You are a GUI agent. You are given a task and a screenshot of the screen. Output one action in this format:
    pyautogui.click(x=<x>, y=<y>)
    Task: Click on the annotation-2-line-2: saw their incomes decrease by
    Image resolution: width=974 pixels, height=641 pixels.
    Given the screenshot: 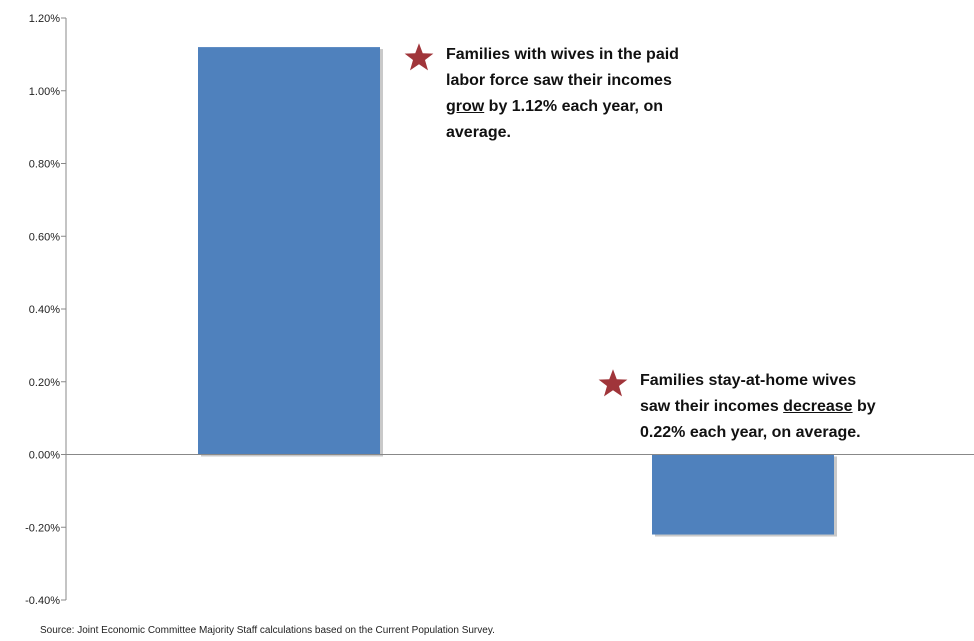 What is the action you would take?
    pyautogui.click(x=795, y=407)
    